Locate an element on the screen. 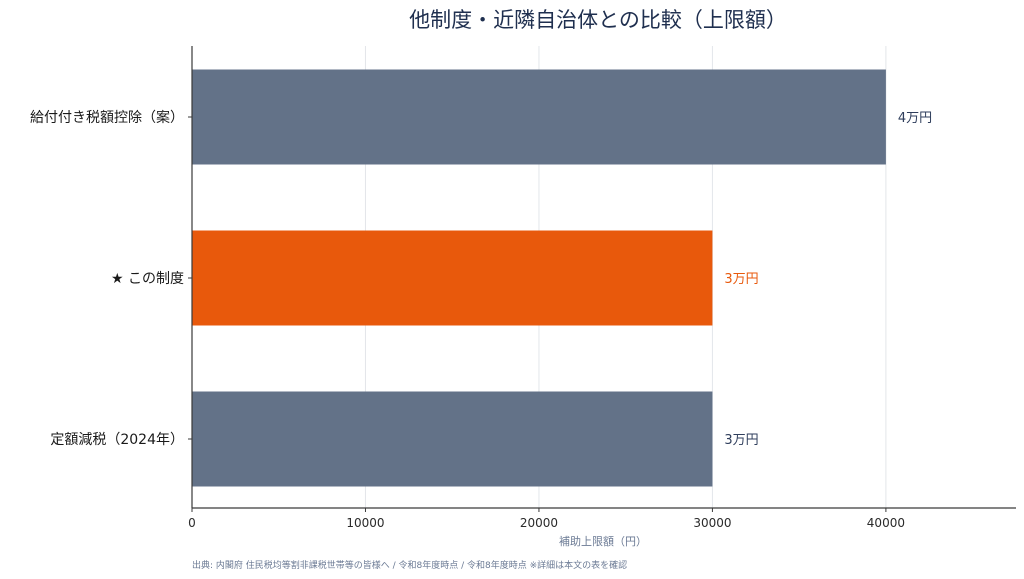 The width and height of the screenshot is (1024, 579). category-label: 給付付き税額控除（案） is located at coordinates (107, 117).